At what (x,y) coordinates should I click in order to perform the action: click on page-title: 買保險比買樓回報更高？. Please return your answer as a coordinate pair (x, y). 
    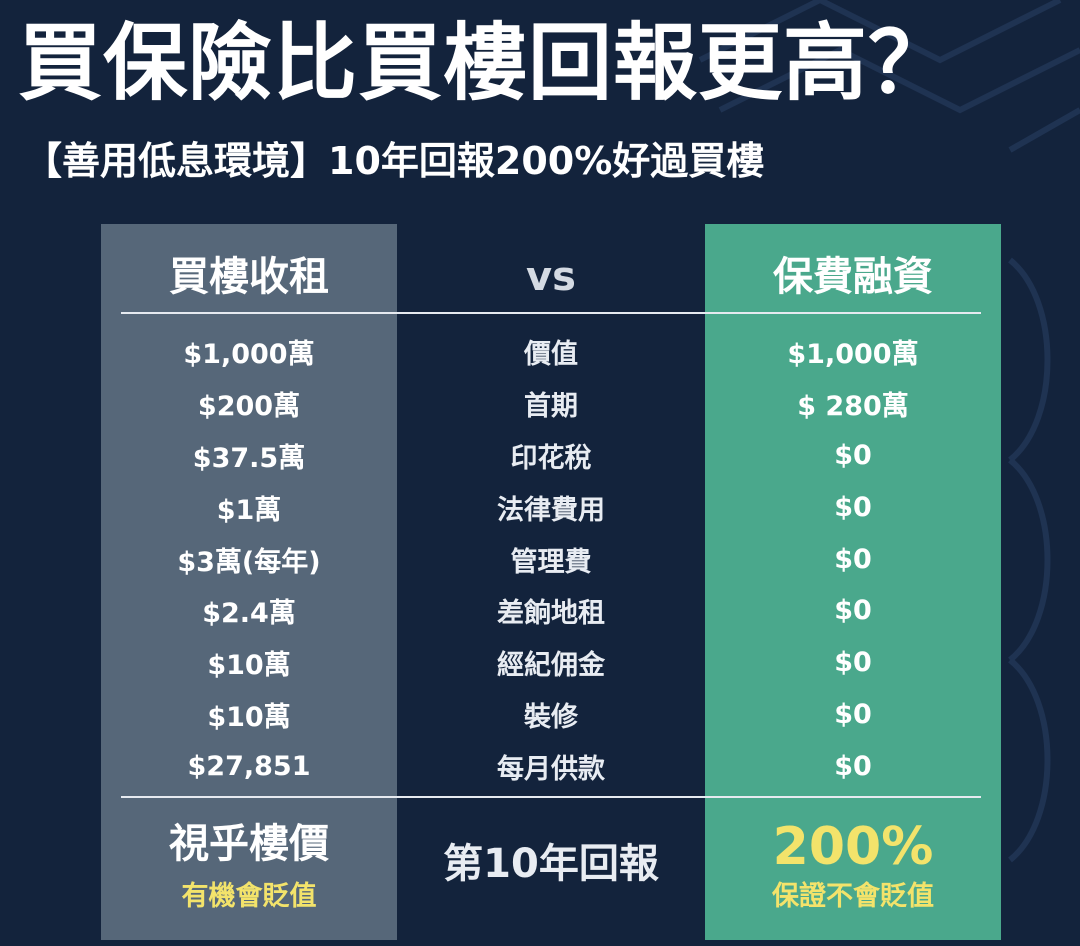
    Looking at the image, I should click on (486, 63).